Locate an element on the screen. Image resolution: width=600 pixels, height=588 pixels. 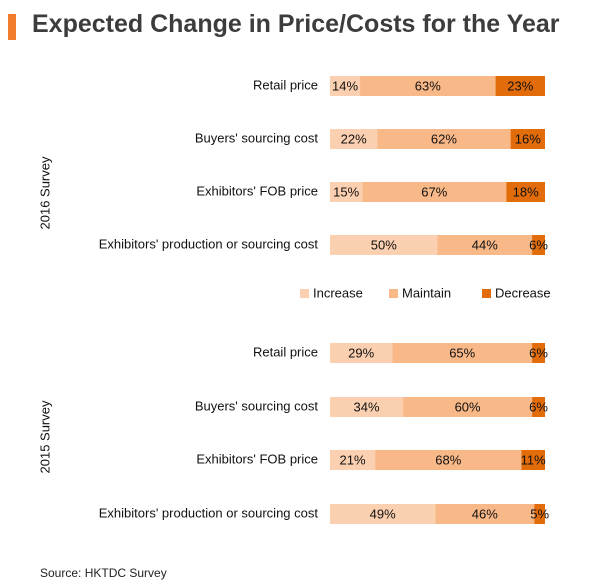
data-label-2016-survey-exhibitors-production-or-sourcing-cost-decrease: 6% is located at coordinates (538, 244).